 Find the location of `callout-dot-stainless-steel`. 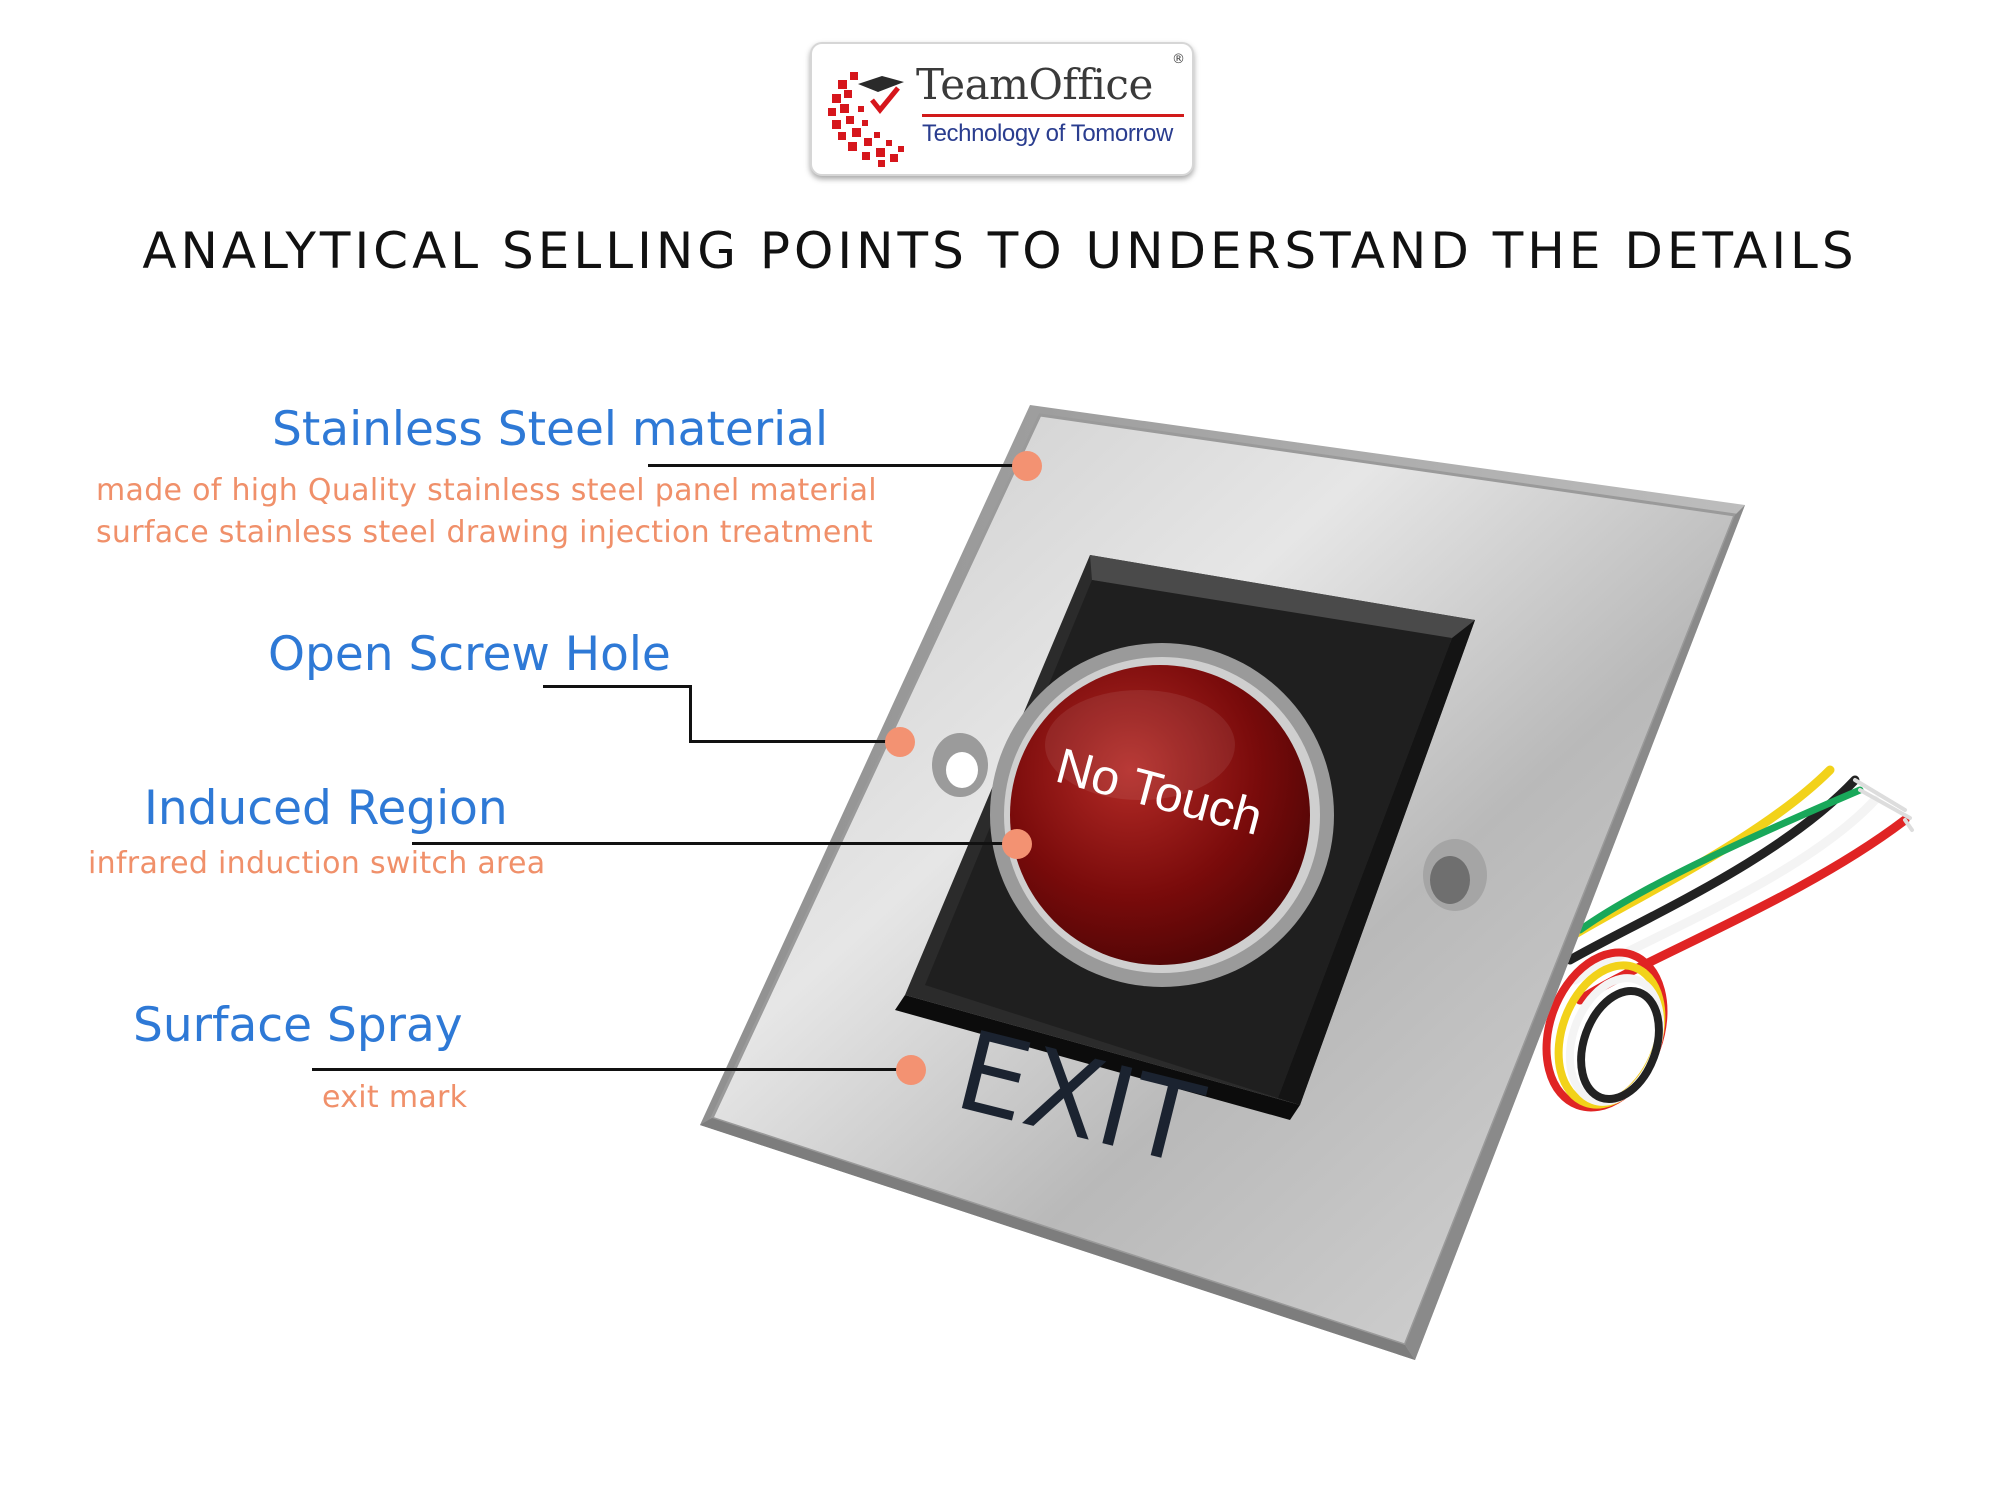

callout-dot-stainless-steel is located at coordinates (1027, 466).